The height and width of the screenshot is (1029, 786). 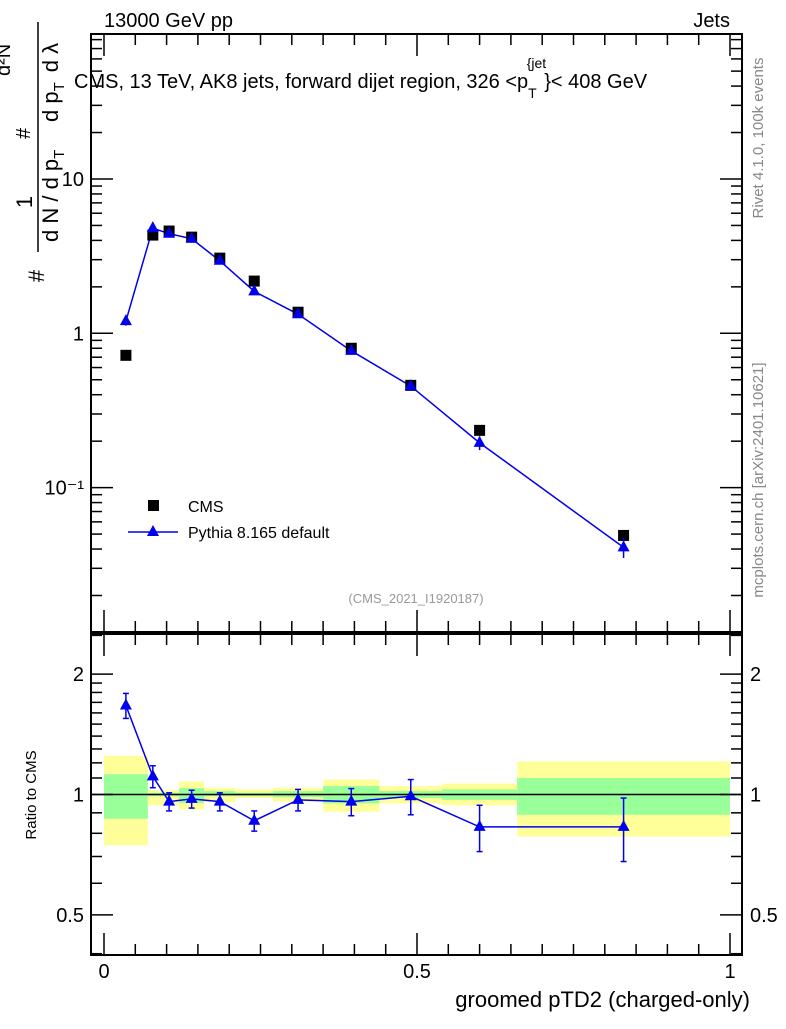 What do you see at coordinates (73, 180) in the screenshot?
I see `y-tick-label: 10` at bounding box center [73, 180].